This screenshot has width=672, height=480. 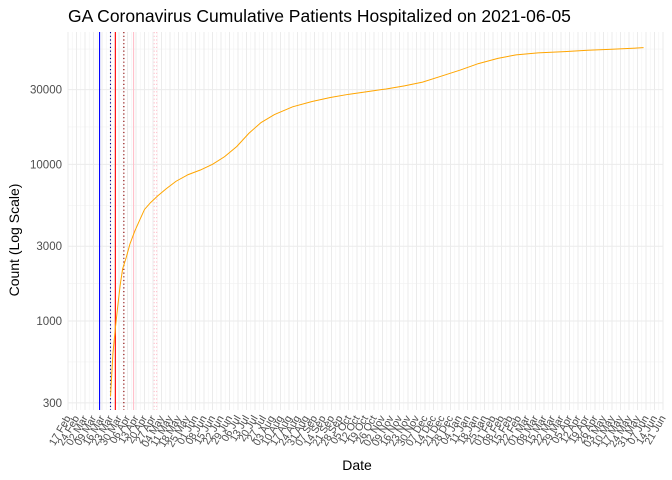 I want to click on y-tick-label: 300, so click(x=52, y=404).